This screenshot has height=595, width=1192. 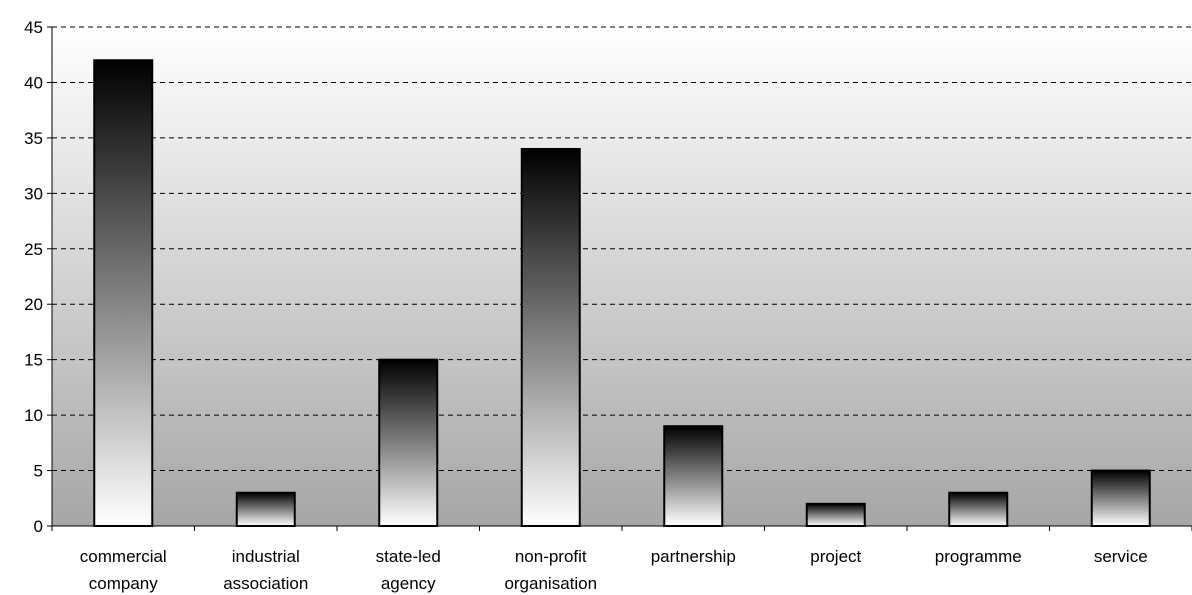 I want to click on x-category-label-line: partnership, so click(x=693, y=556).